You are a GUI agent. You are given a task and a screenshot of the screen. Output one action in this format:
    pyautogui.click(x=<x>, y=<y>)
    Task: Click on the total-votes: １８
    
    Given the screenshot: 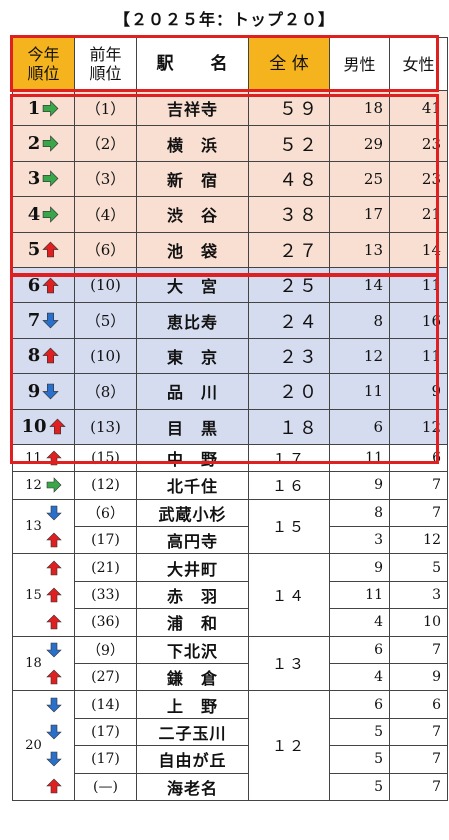 What is the action you would take?
    pyautogui.click(x=289, y=426)
    